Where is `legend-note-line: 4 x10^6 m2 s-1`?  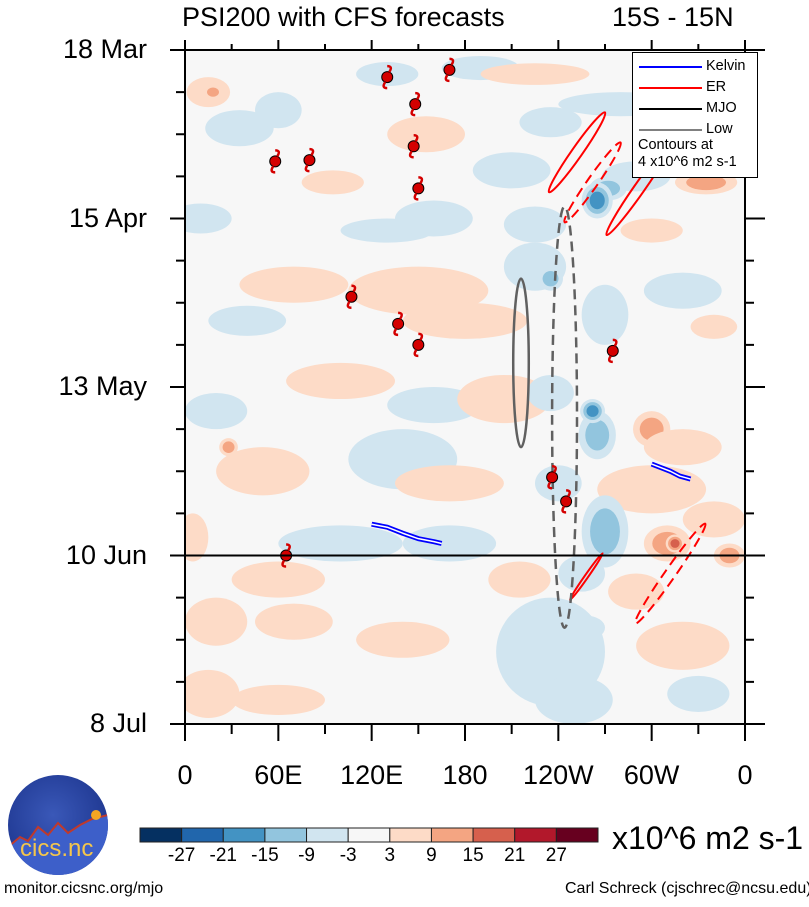 legend-note-line: 4 x10^6 m2 s-1 is located at coordinates (687, 162).